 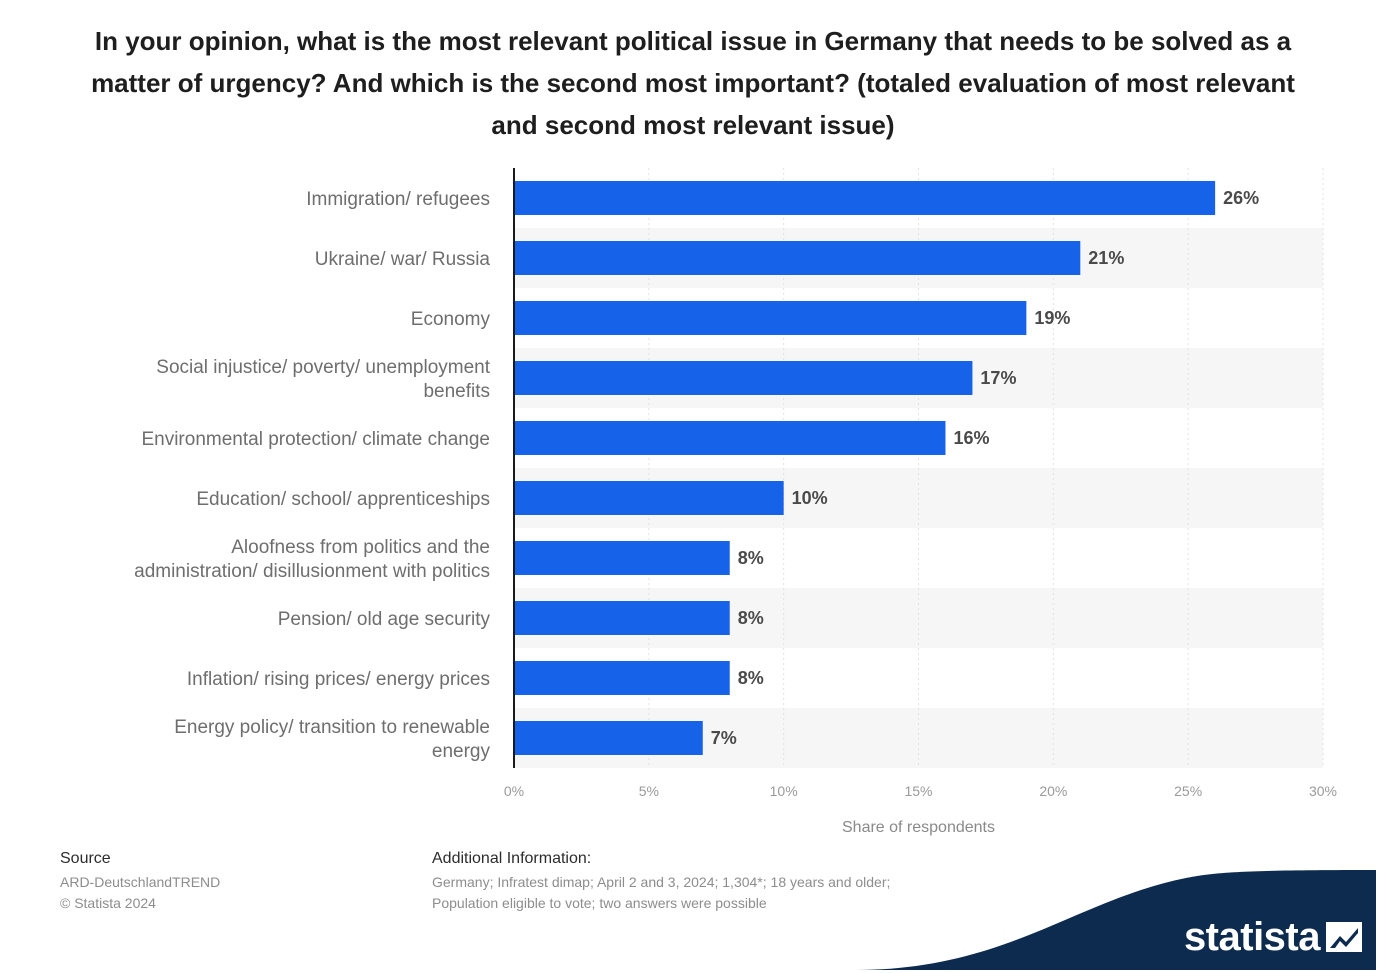 I want to click on category-label-line: energy, so click(x=461, y=751).